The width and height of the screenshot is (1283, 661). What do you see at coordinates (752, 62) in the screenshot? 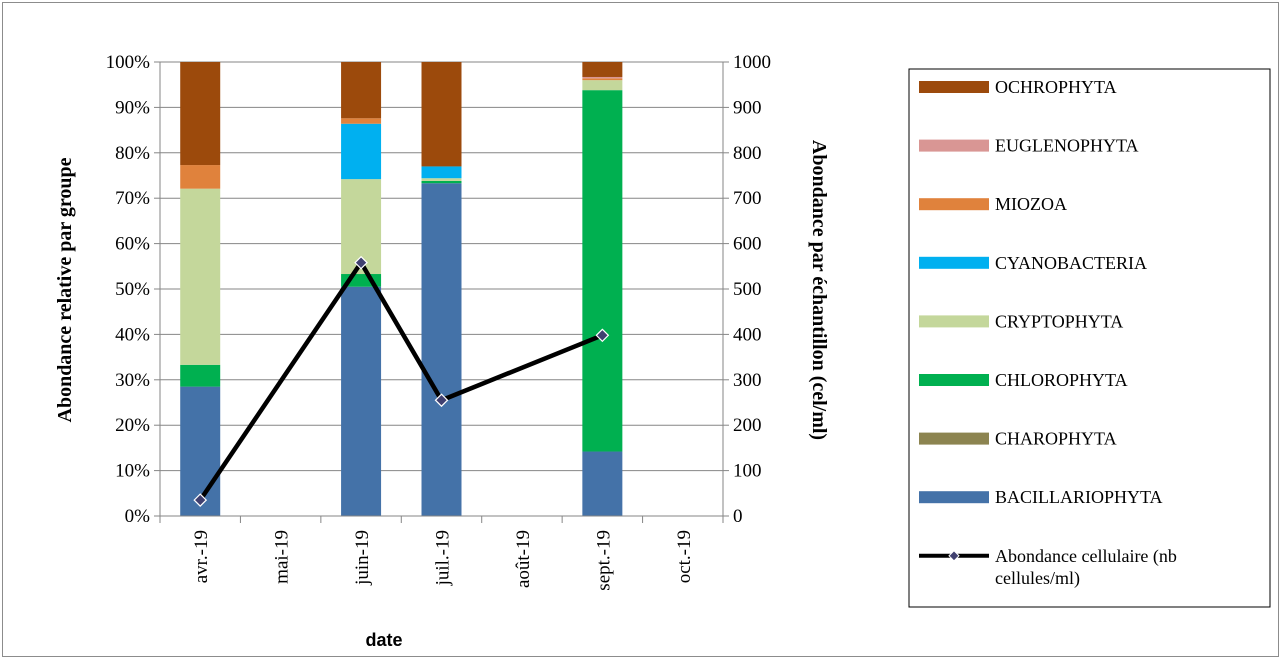
I see `y2-tick-label: 1000` at bounding box center [752, 62].